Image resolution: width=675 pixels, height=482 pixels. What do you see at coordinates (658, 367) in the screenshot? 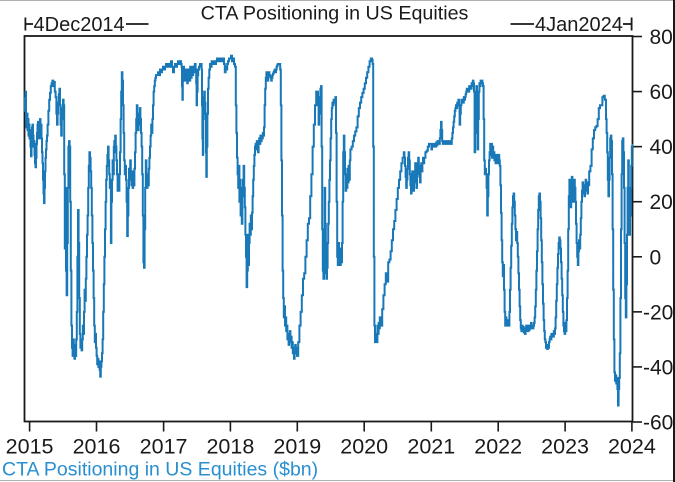
I see `svg-text: -40` at bounding box center [658, 367].